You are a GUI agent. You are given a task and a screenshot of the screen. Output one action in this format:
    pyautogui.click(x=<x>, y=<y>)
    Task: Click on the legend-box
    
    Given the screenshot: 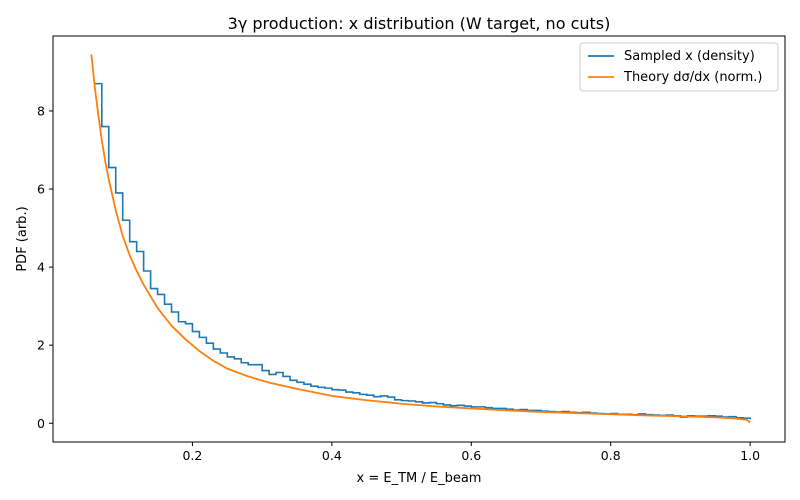 What is the action you would take?
    pyautogui.click(x=679, y=67)
    